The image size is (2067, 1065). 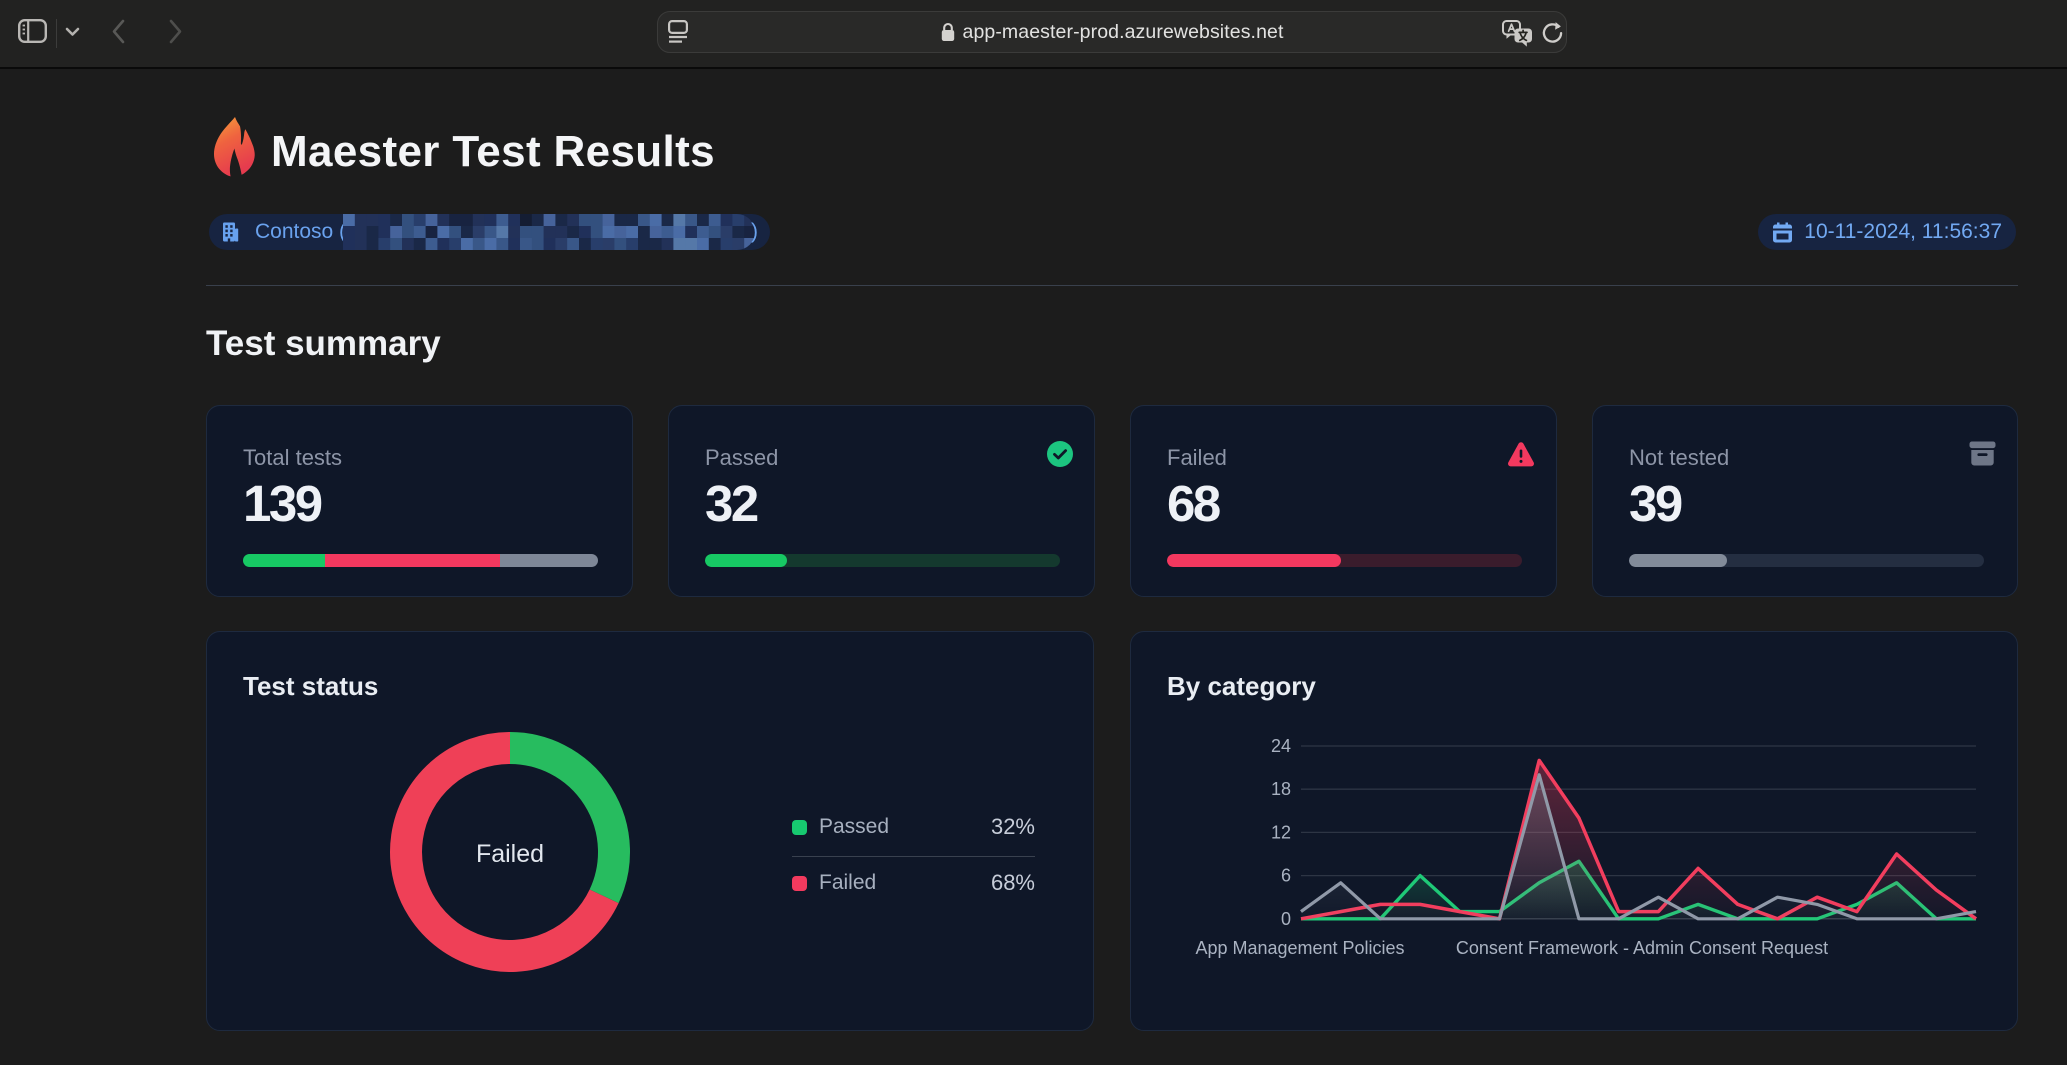 I want to click on svg-text: 24, so click(x=1281, y=746).